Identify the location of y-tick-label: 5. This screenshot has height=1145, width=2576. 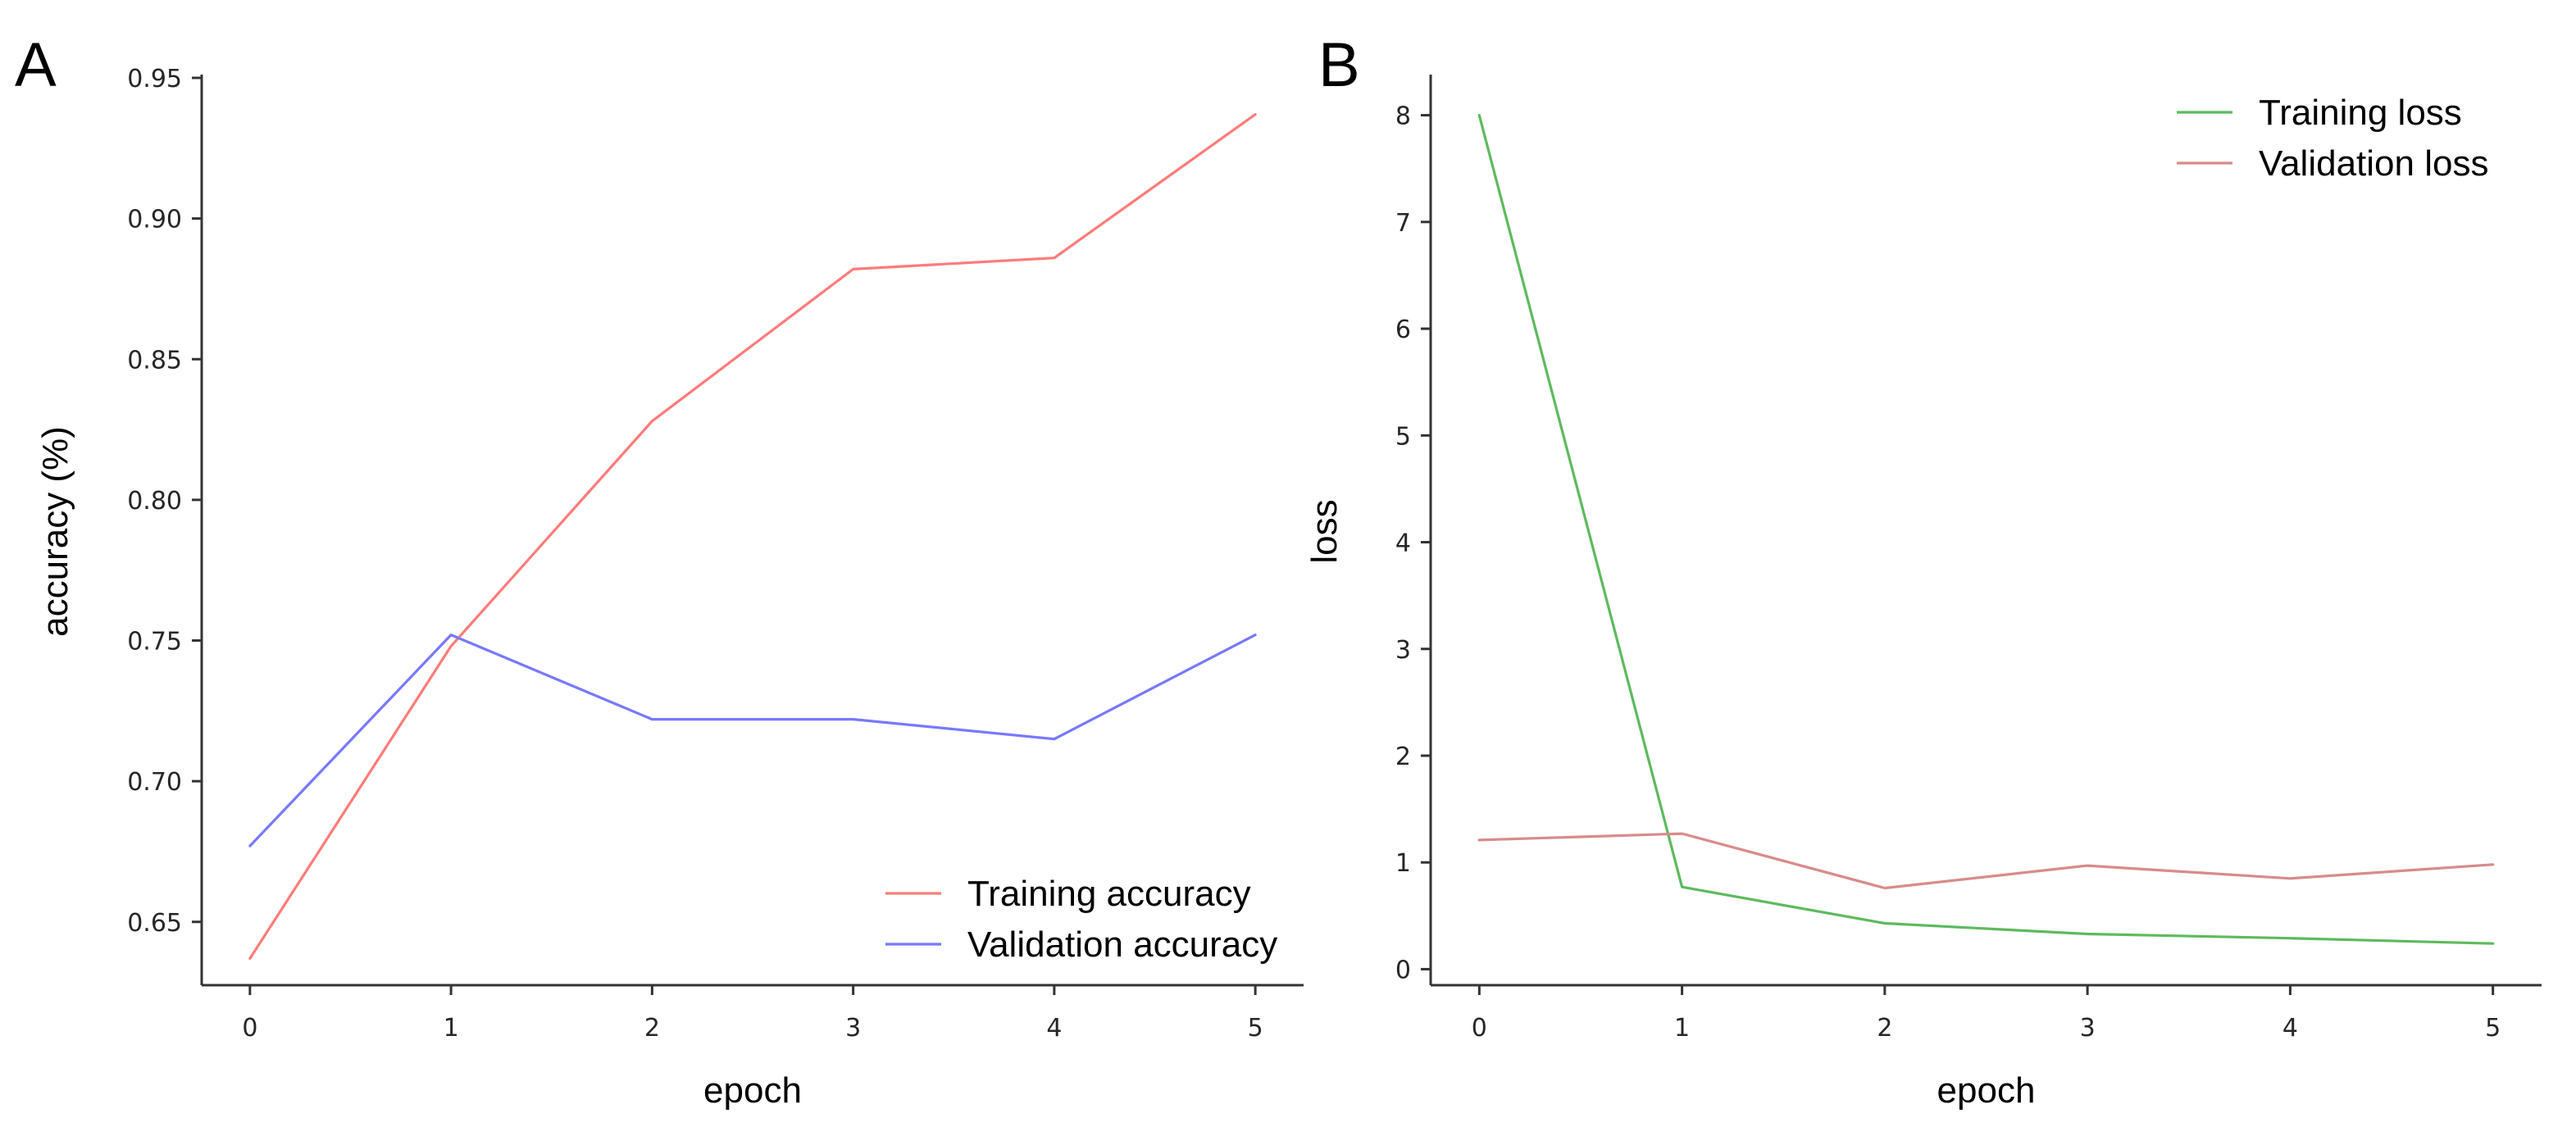
(1403, 437).